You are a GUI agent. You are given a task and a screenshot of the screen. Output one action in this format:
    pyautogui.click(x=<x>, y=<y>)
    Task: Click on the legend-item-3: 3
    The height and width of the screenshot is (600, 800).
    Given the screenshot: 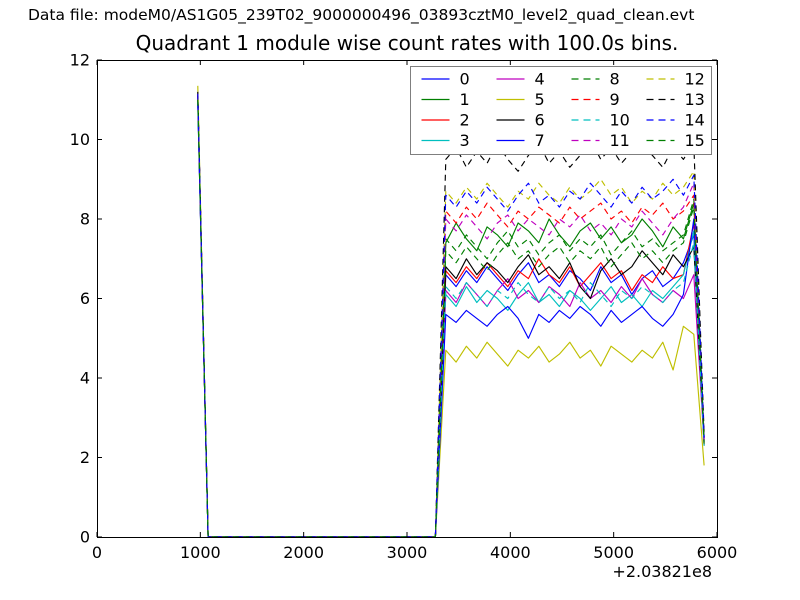 What is the action you would take?
    pyautogui.click(x=445, y=140)
    